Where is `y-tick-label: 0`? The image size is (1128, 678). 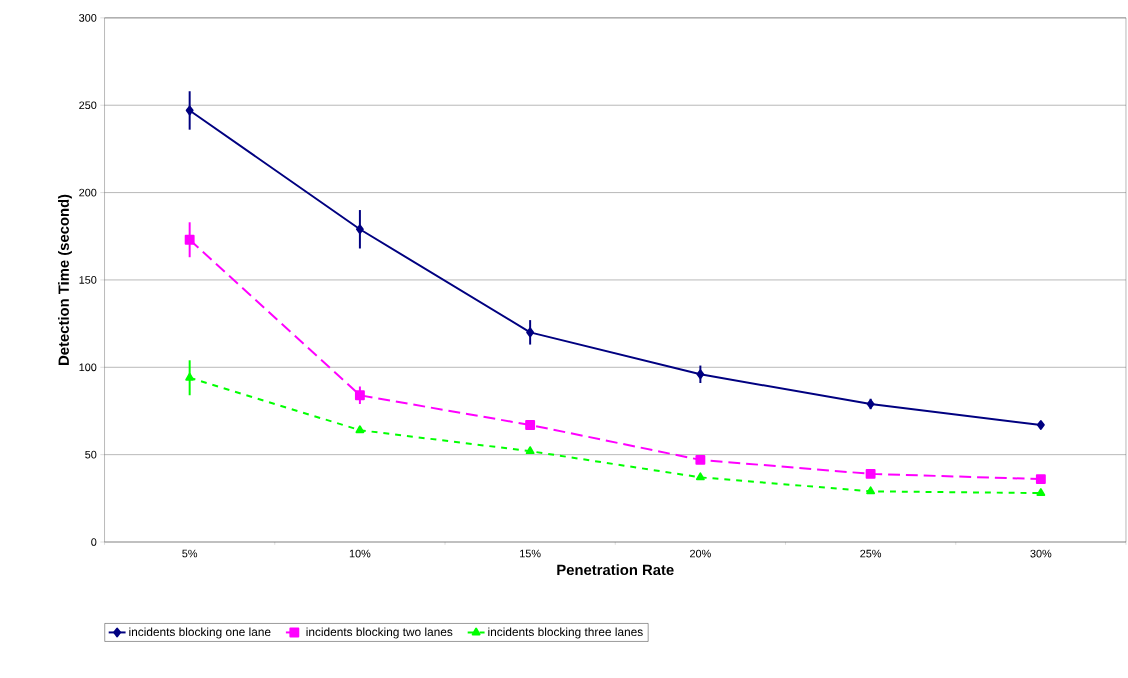 y-tick-label: 0 is located at coordinates (94, 542).